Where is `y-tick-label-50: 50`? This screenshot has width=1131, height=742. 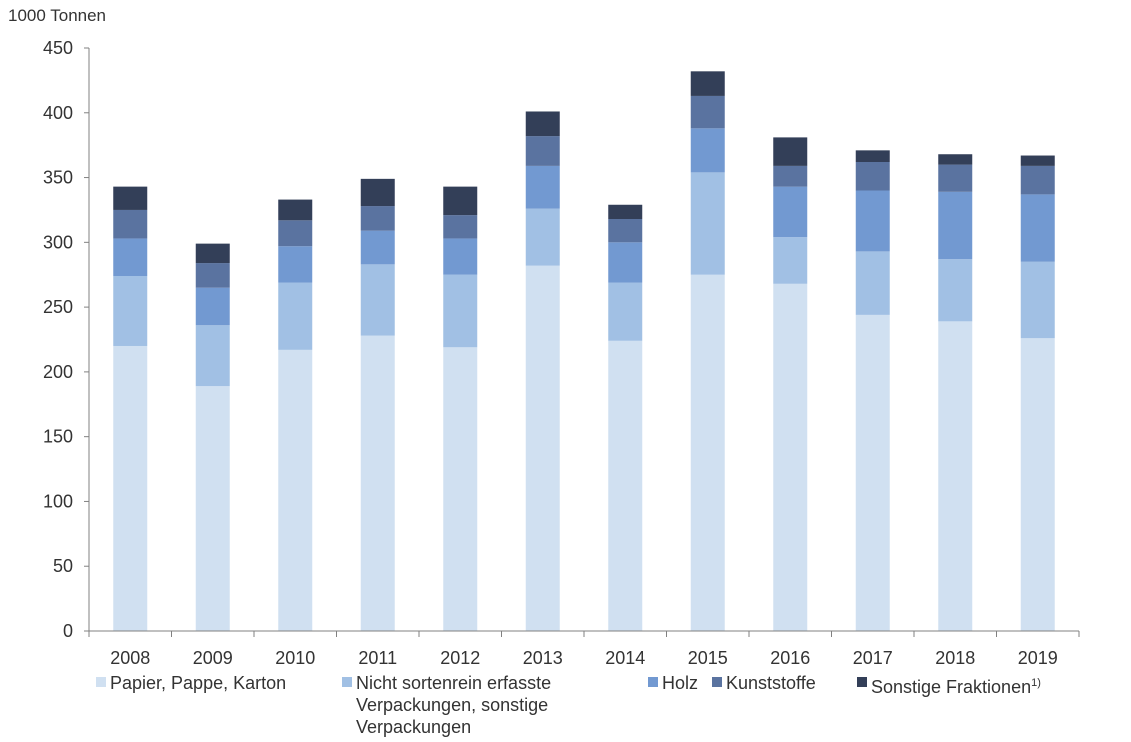 y-tick-label-50: 50 is located at coordinates (63, 566).